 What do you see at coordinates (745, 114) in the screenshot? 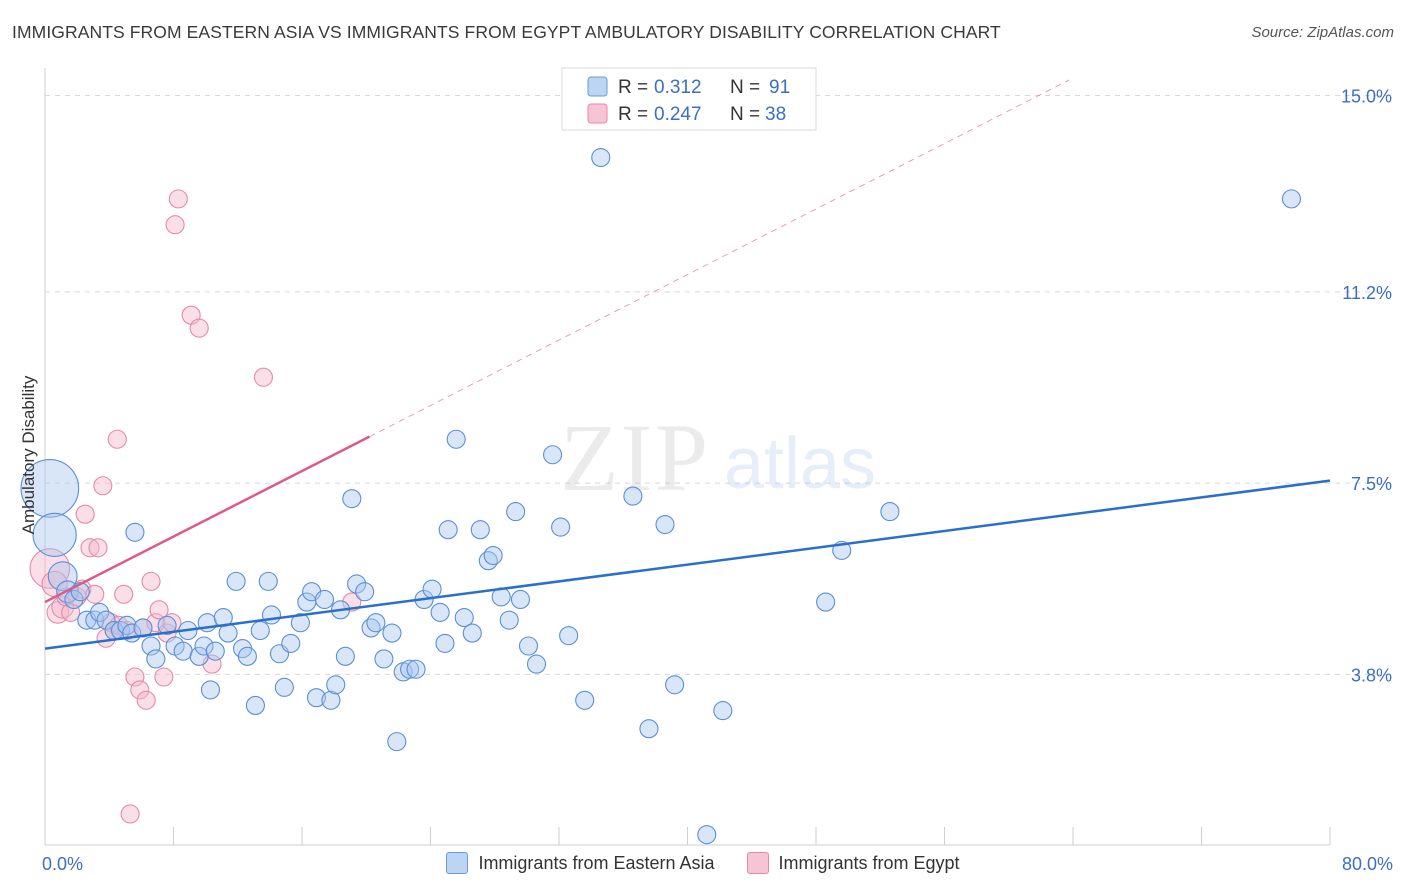
I see `legend-n-label-pink: N =` at bounding box center [745, 114].